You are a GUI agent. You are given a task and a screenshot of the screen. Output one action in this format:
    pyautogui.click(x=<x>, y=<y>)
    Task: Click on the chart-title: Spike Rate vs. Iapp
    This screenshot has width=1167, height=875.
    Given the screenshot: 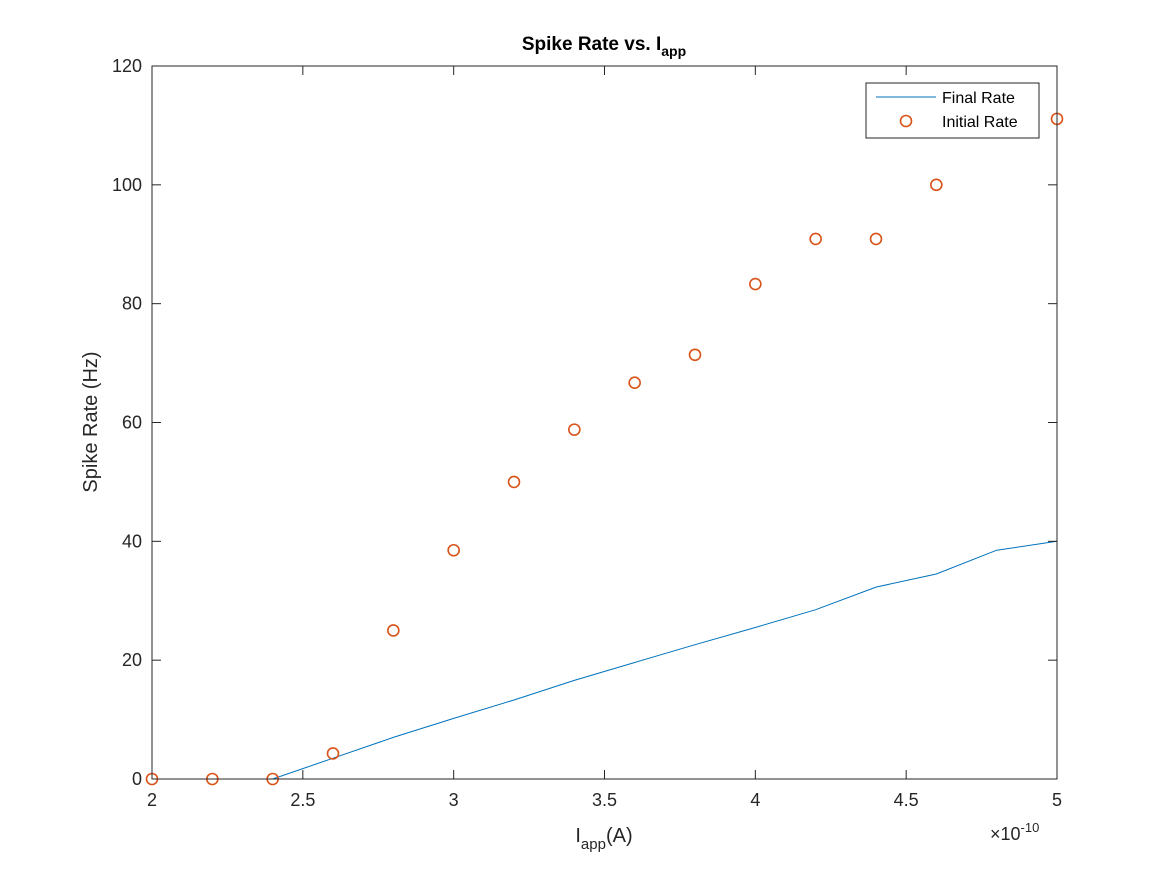 What is the action you would take?
    pyautogui.click(x=604, y=46)
    